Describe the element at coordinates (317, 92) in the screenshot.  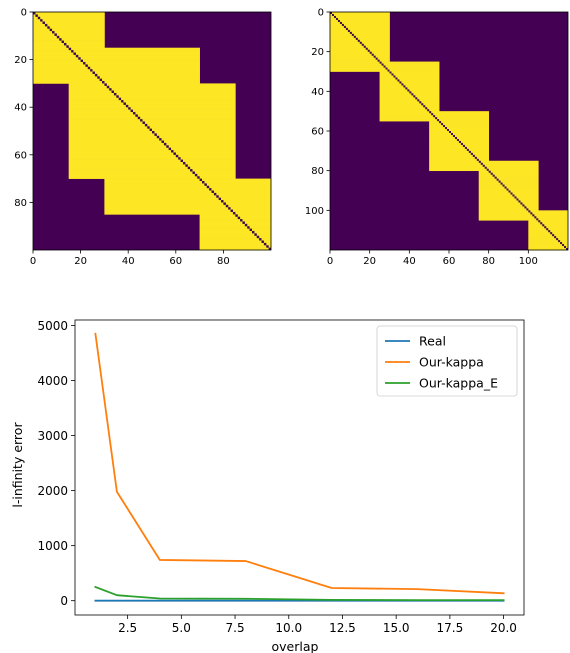
I see `right-heatmap-ytick-label: 40` at that location.